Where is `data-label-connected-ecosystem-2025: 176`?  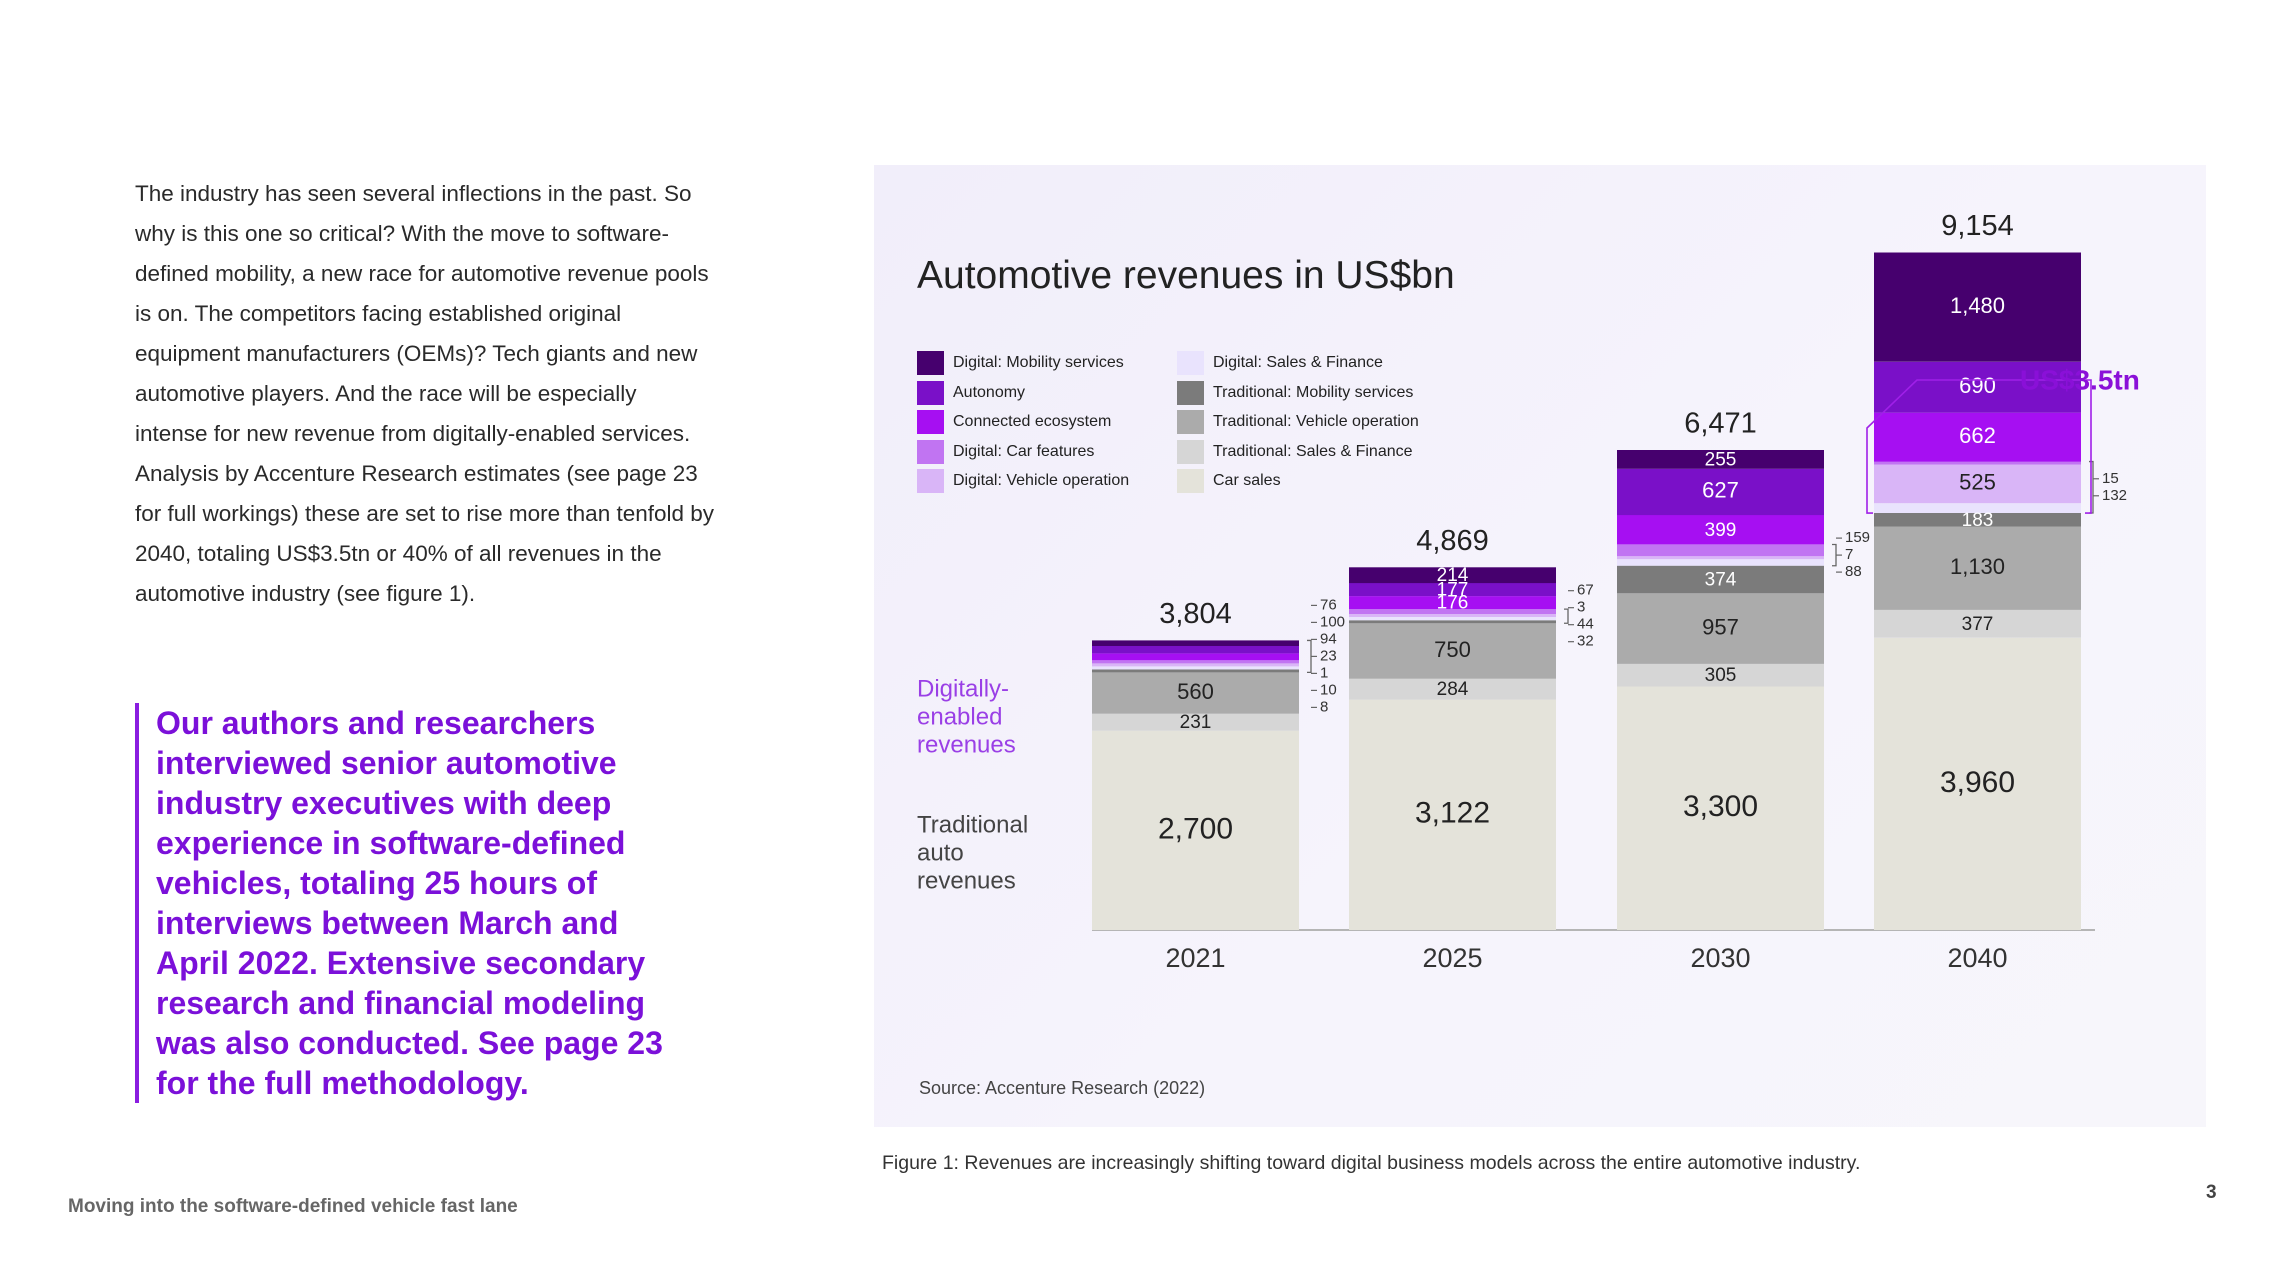 data-label-connected-ecosystem-2025: 176 is located at coordinates (1453, 603).